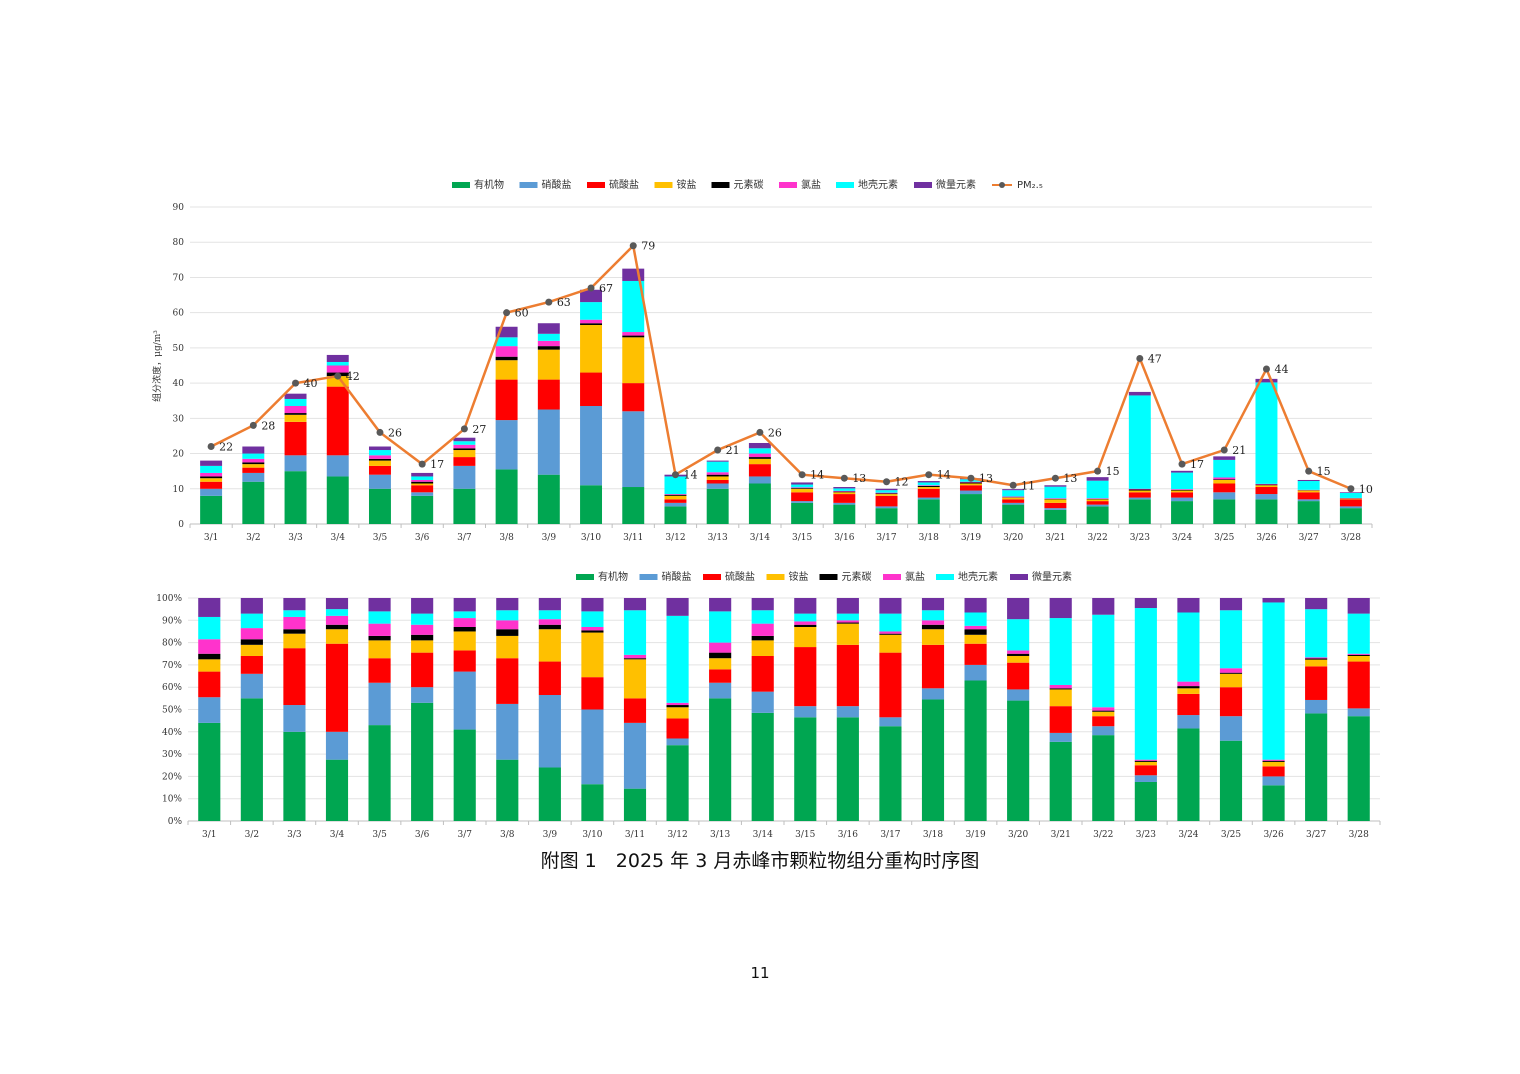  Describe the element at coordinates (740, 576) in the screenshot. I see `legend-label: 硫酸盐` at that location.